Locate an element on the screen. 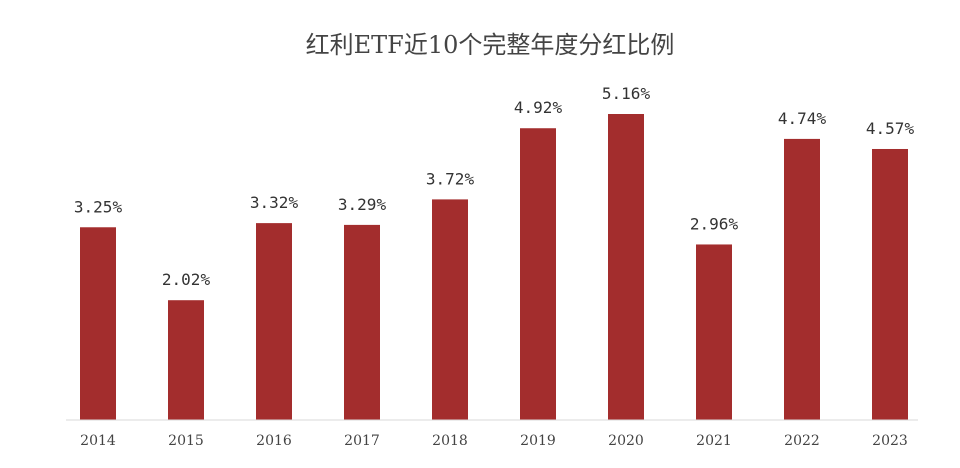 Image resolution: width=960 pixels, height=468 pixels. x-tick-label-2023: 2023 is located at coordinates (890, 441).